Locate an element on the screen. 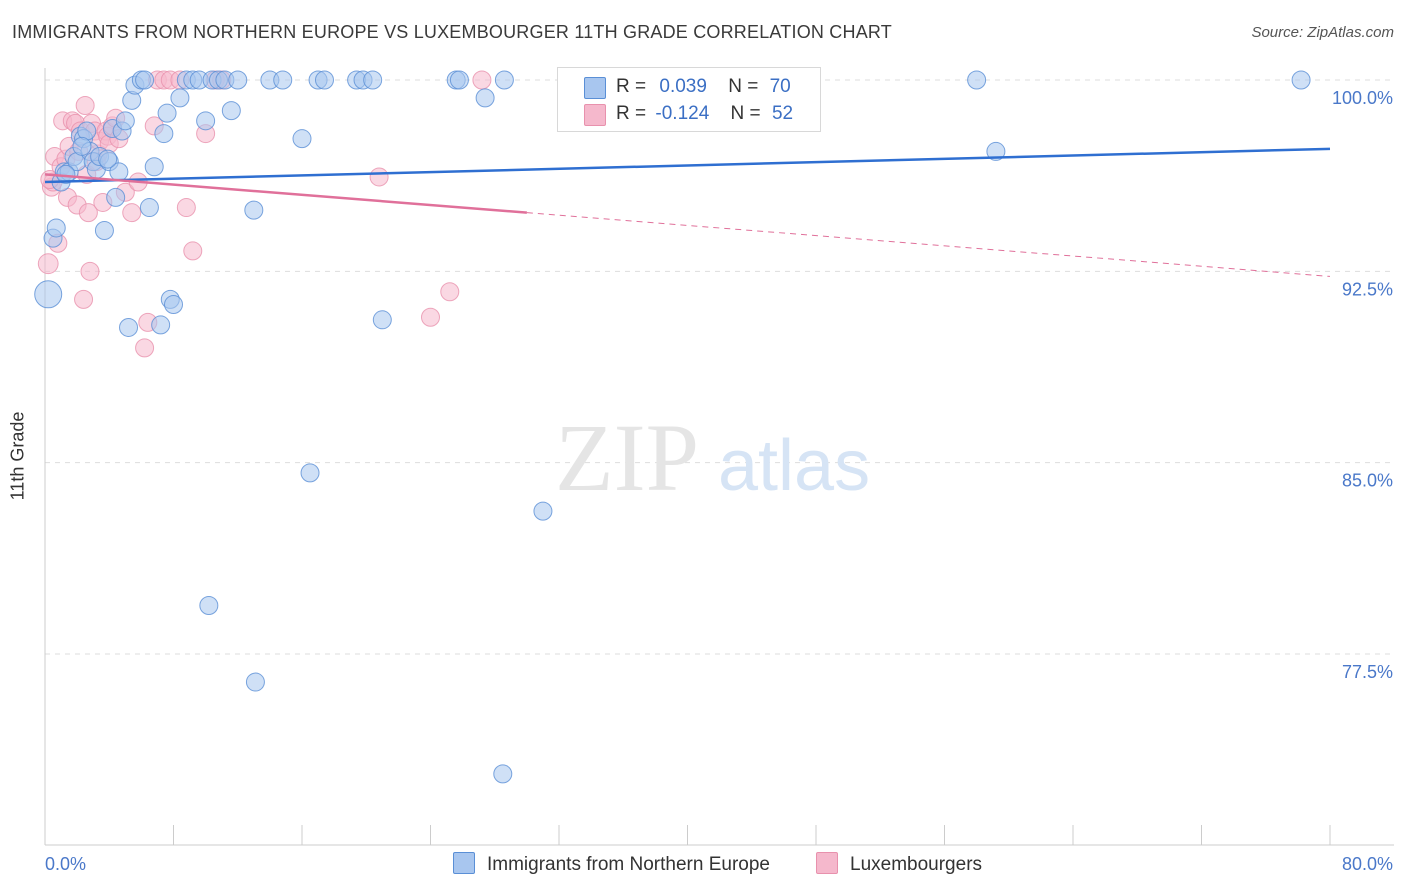 This screenshot has width=1406, height=892. stats-legend: R = 0.039 N = 70 R = -0.124 N = 52 is located at coordinates (689, 99).